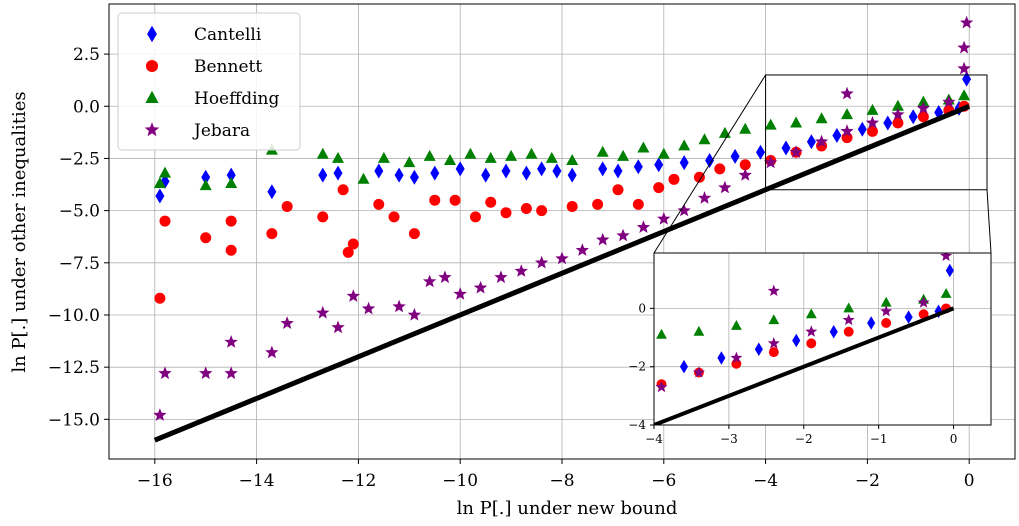 The width and height of the screenshot is (1019, 526). Describe the element at coordinates (152, 96) in the screenshot. I see `legend-marker-hoeffding` at that location.